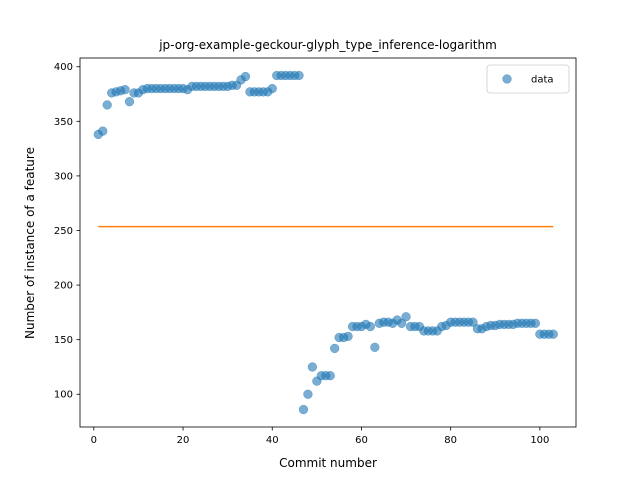 Image resolution: width=640 pixels, height=480 pixels. Describe the element at coordinates (361, 440) in the screenshot. I see `x-tick-label: 60` at that location.